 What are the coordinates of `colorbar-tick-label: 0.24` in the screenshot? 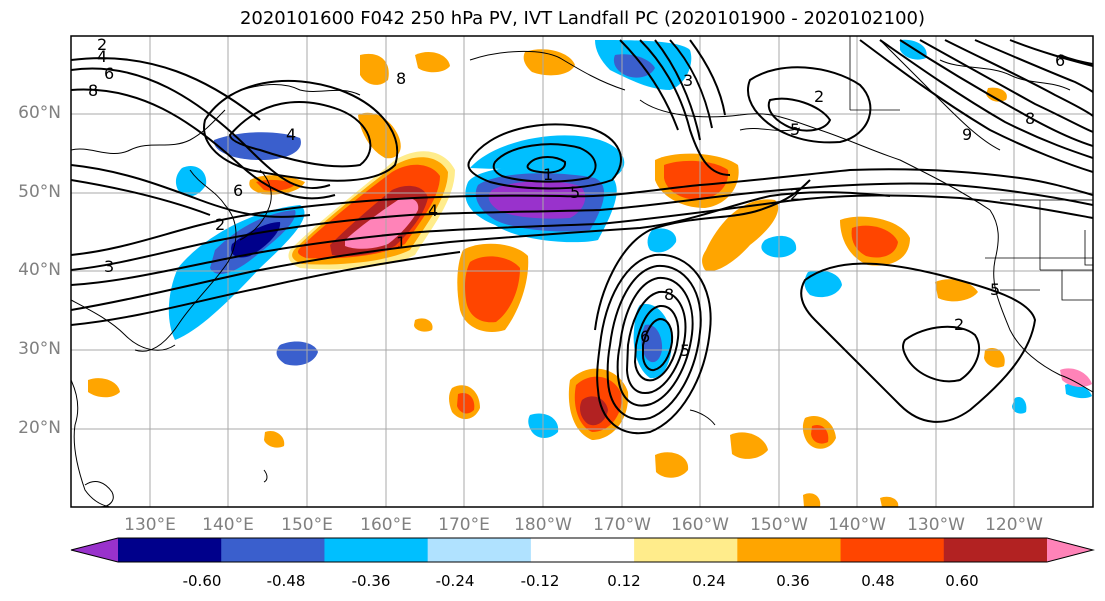 It's located at (709, 581).